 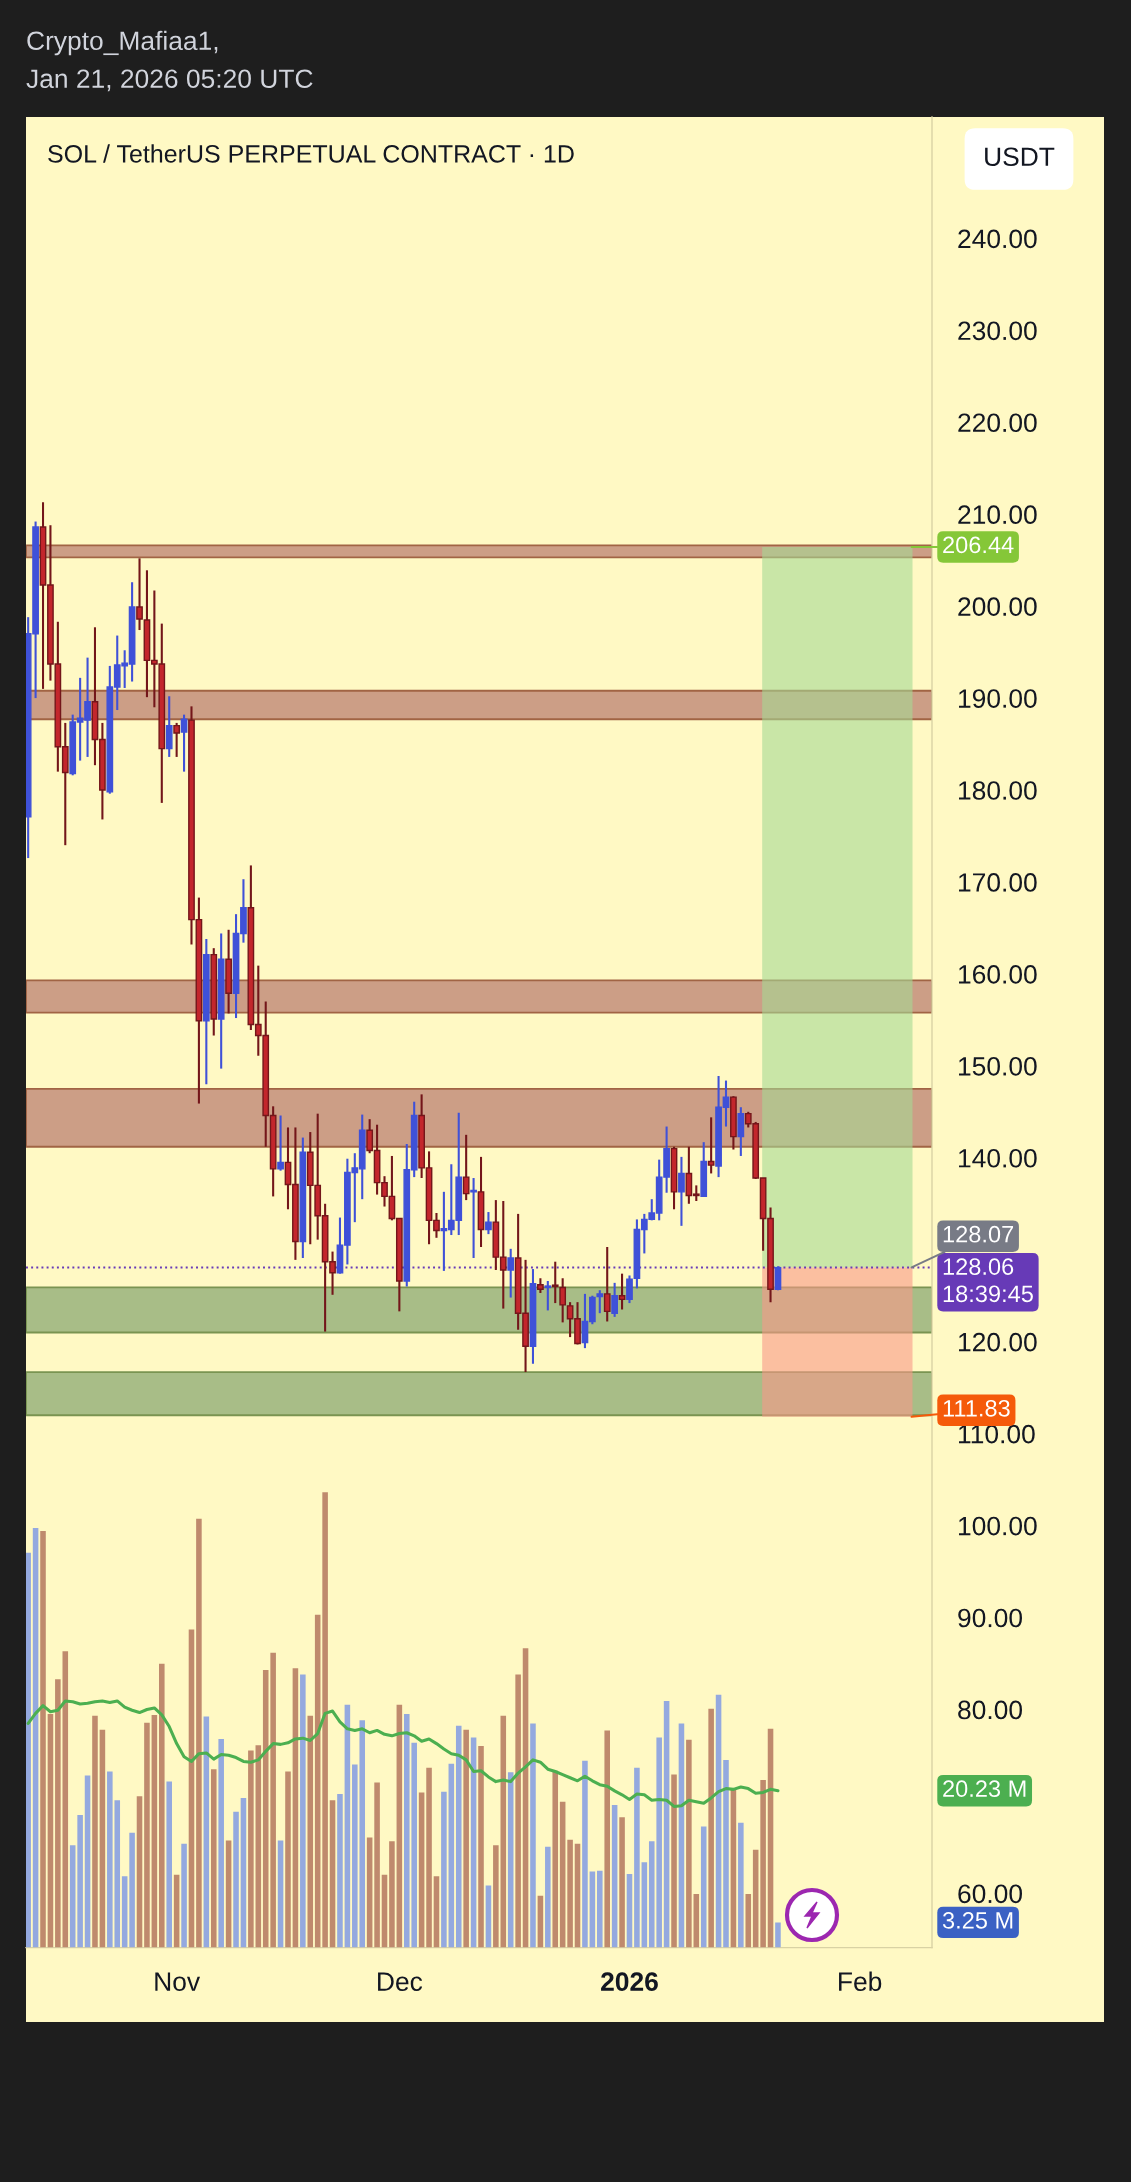 What do you see at coordinates (997, 606) in the screenshot?
I see `y-tick-label: 200.00` at bounding box center [997, 606].